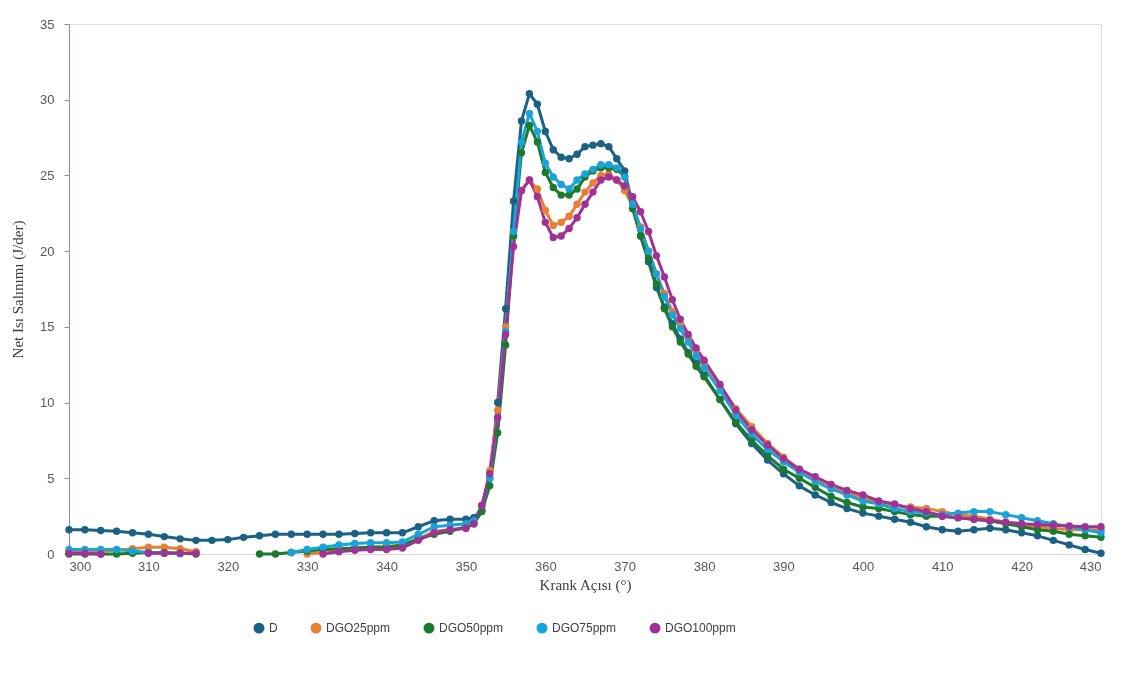 The width and height of the screenshot is (1140, 695). I want to click on legend-label: DGO25ppm, so click(358, 628).